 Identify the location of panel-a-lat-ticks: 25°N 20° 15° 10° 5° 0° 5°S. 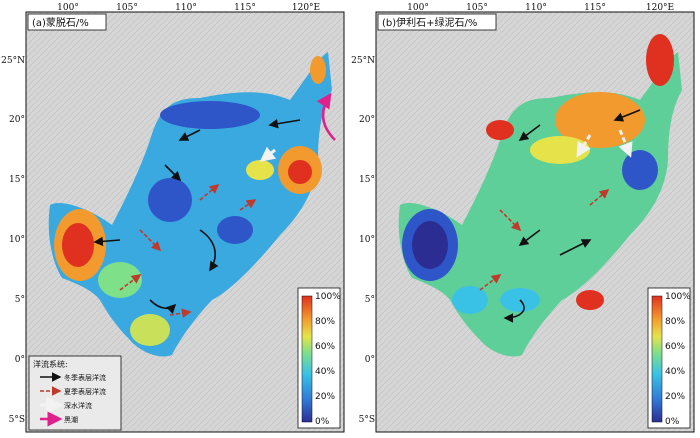
(13, 240).